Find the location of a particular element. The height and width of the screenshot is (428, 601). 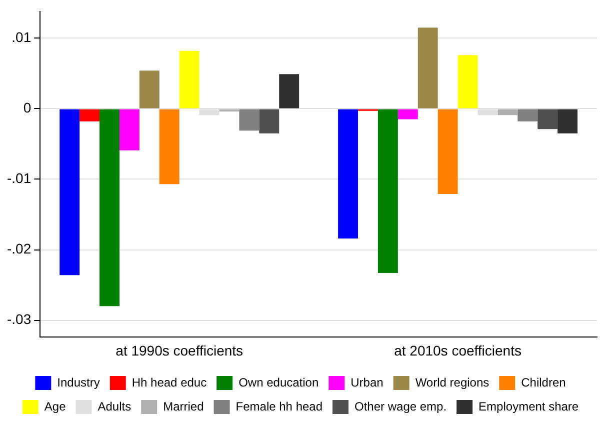

y-tick-label: -.01 is located at coordinates (19, 178).